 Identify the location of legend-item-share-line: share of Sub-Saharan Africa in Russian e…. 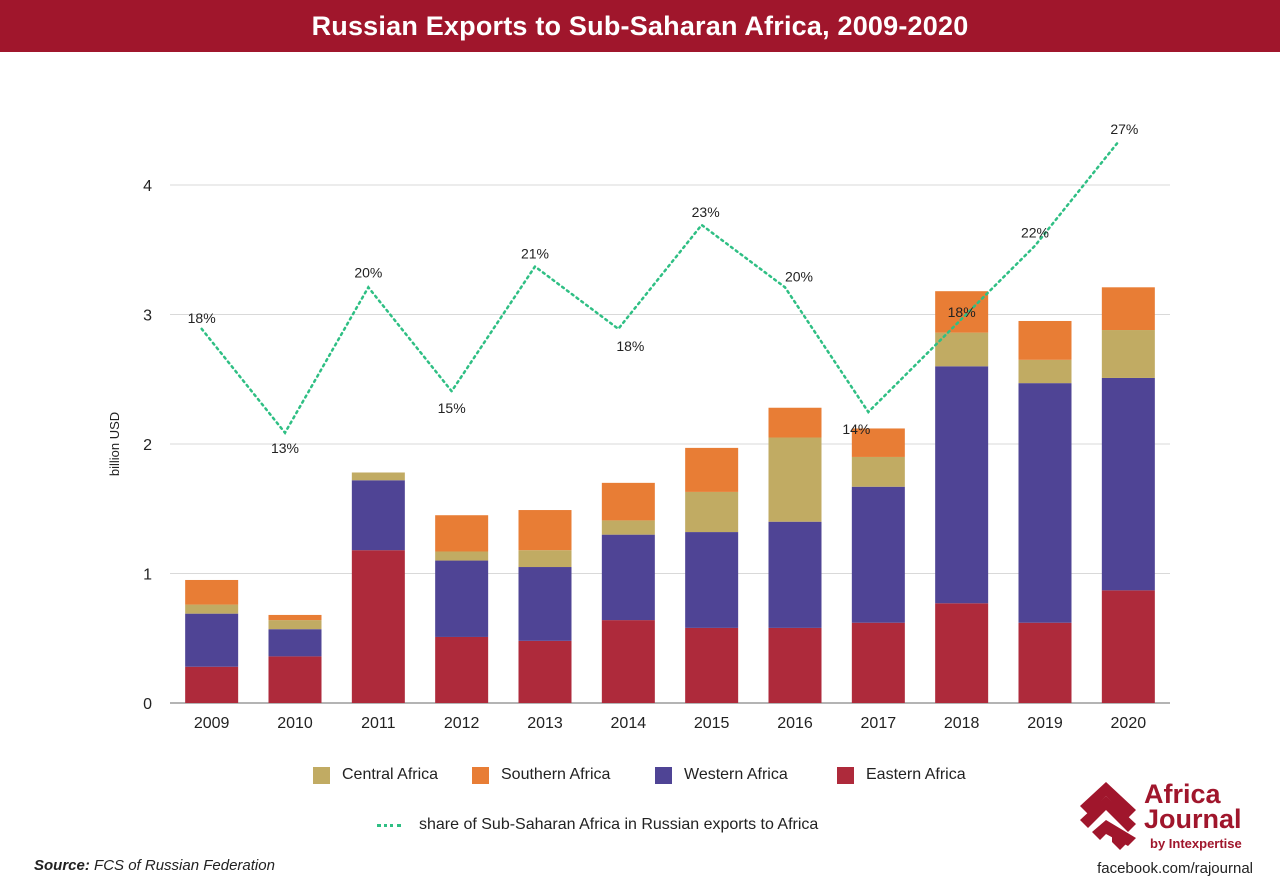
(597, 825).